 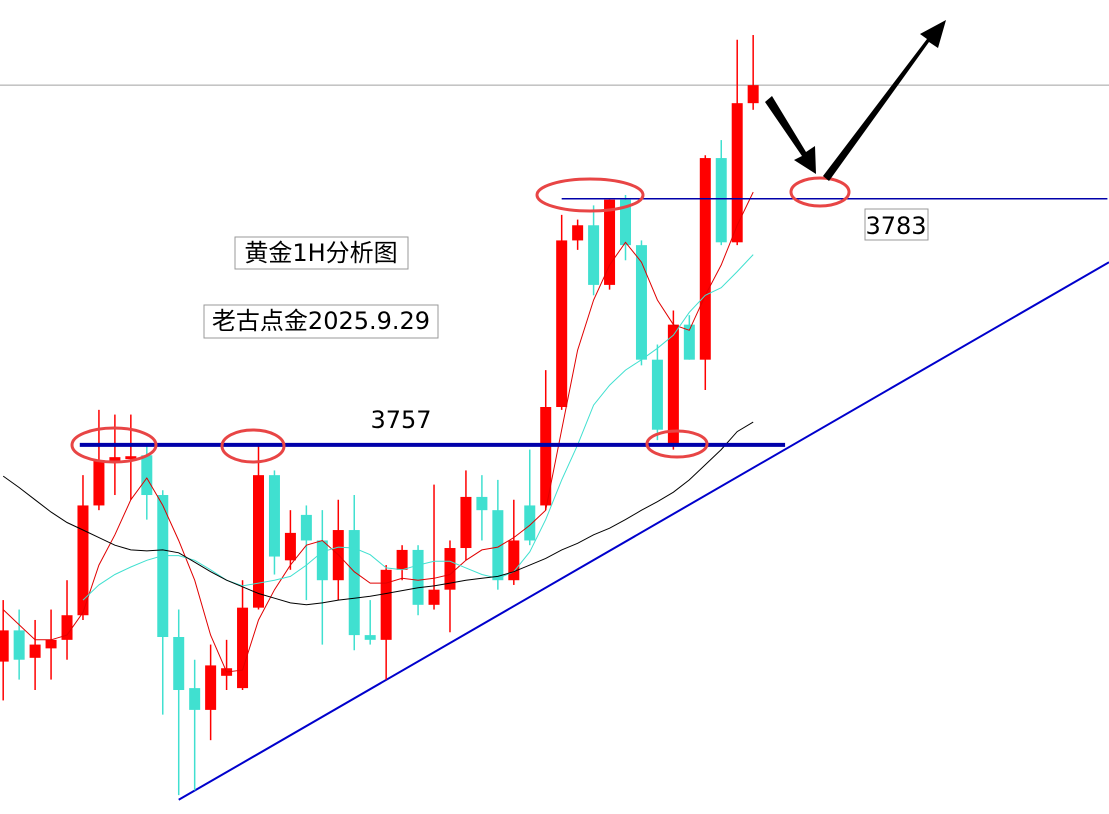 I want to click on chart-subtitle: 老古点金2025.9.29, so click(x=321, y=321).